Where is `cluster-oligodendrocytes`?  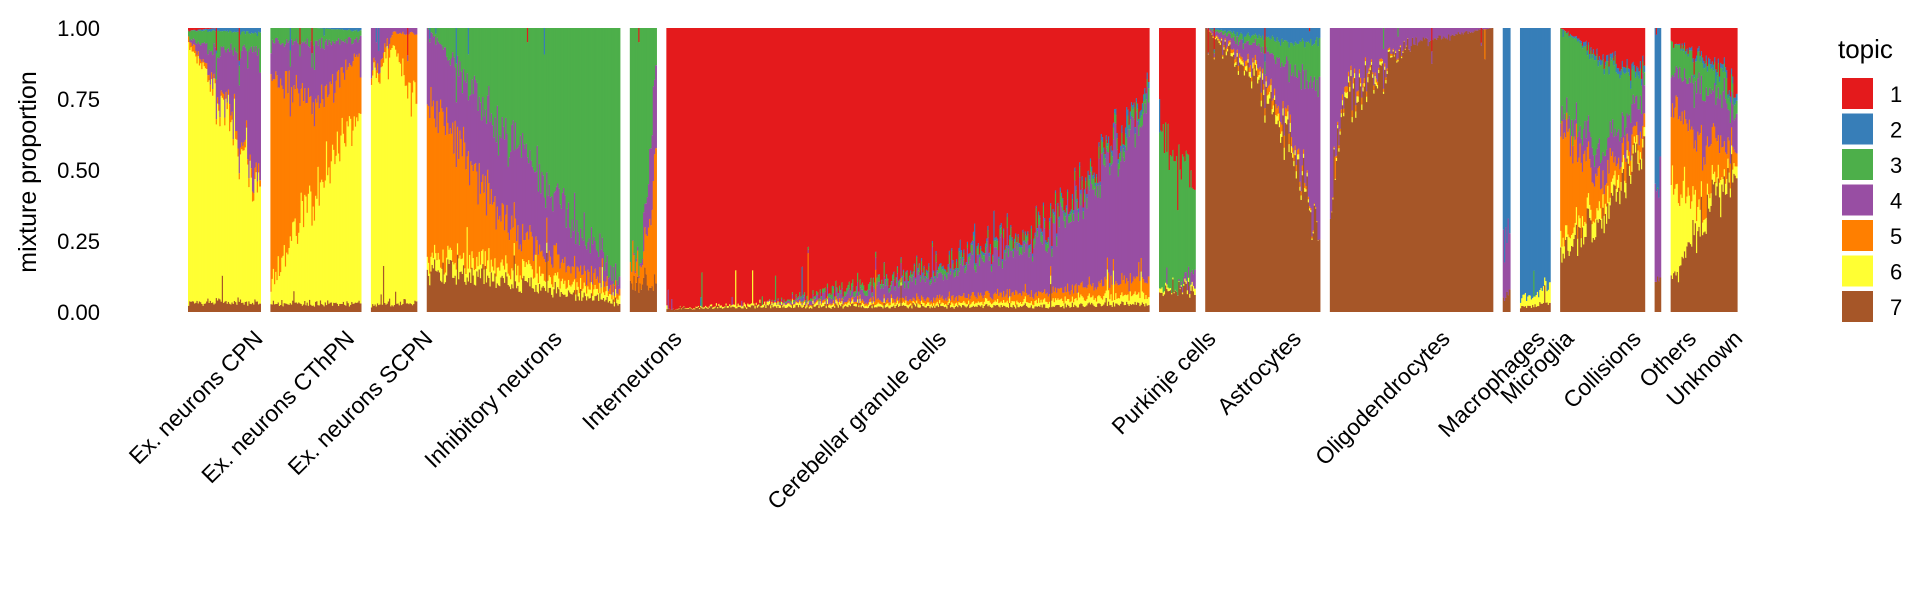
cluster-oligodendrocytes is located at coordinates (1412, 170).